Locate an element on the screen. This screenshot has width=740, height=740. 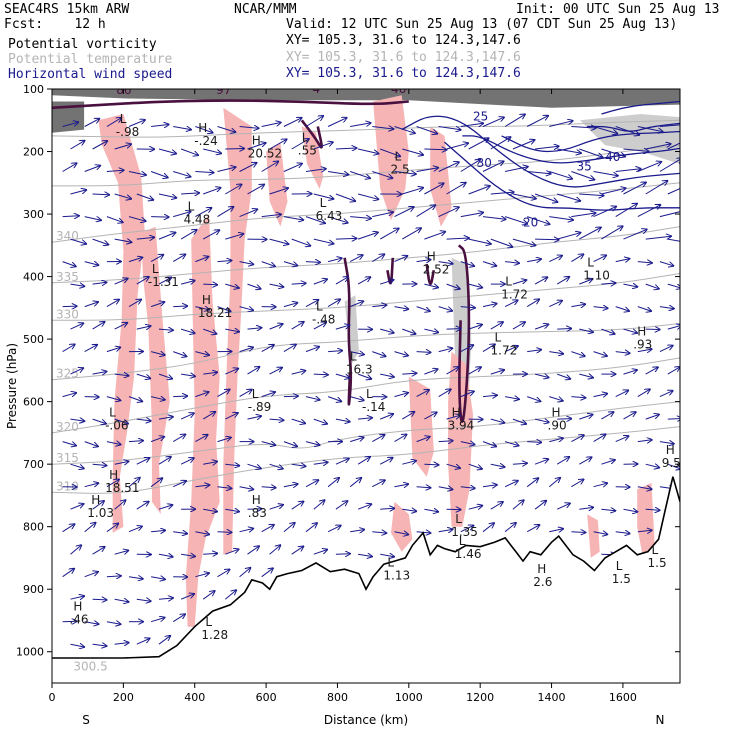
extrema-marker-25: L is located at coordinates (458, 519).